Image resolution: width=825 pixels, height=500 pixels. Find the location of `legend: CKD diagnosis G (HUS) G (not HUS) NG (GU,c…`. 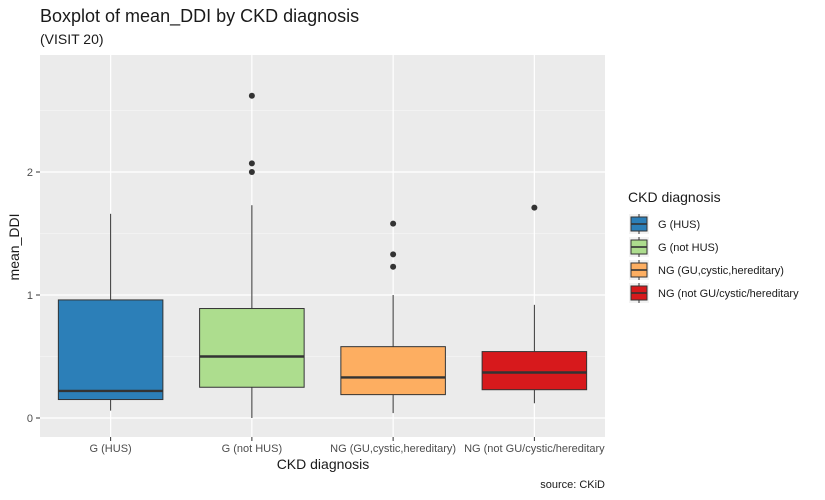

legend: CKD diagnosis G (HUS) G (not HUS) NG (GU,c… is located at coordinates (713, 246).